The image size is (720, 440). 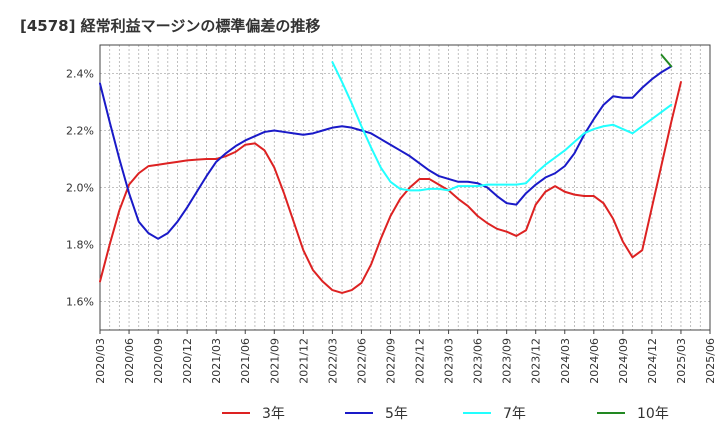 I want to click on x-tick-label: 2023/12, so click(x=536, y=361).